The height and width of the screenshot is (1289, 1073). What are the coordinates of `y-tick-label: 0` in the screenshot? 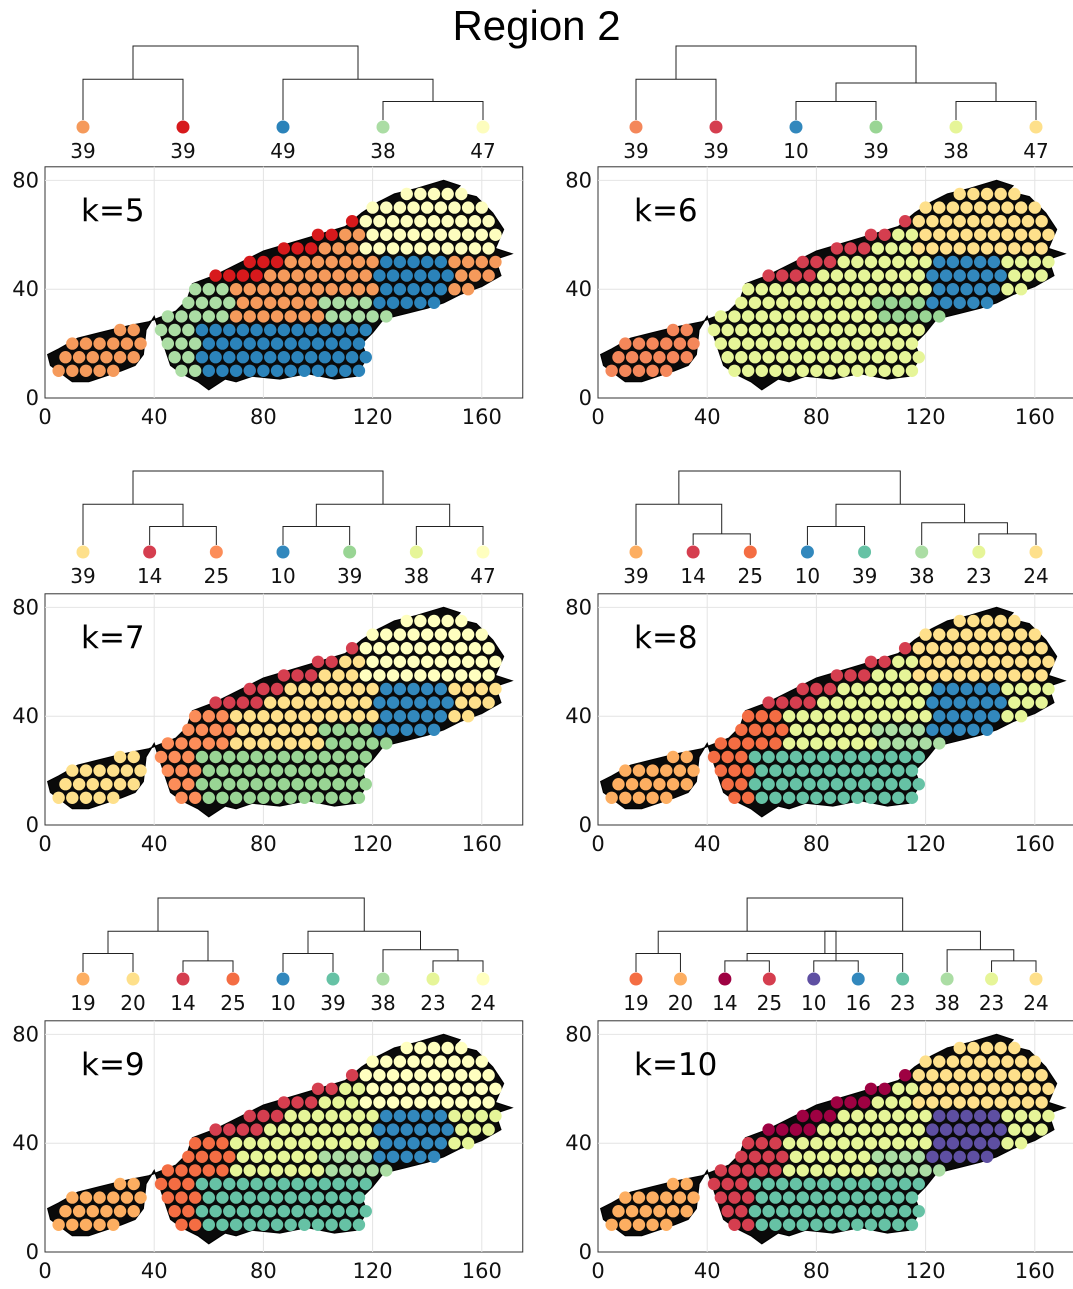 It's located at (32, 398).